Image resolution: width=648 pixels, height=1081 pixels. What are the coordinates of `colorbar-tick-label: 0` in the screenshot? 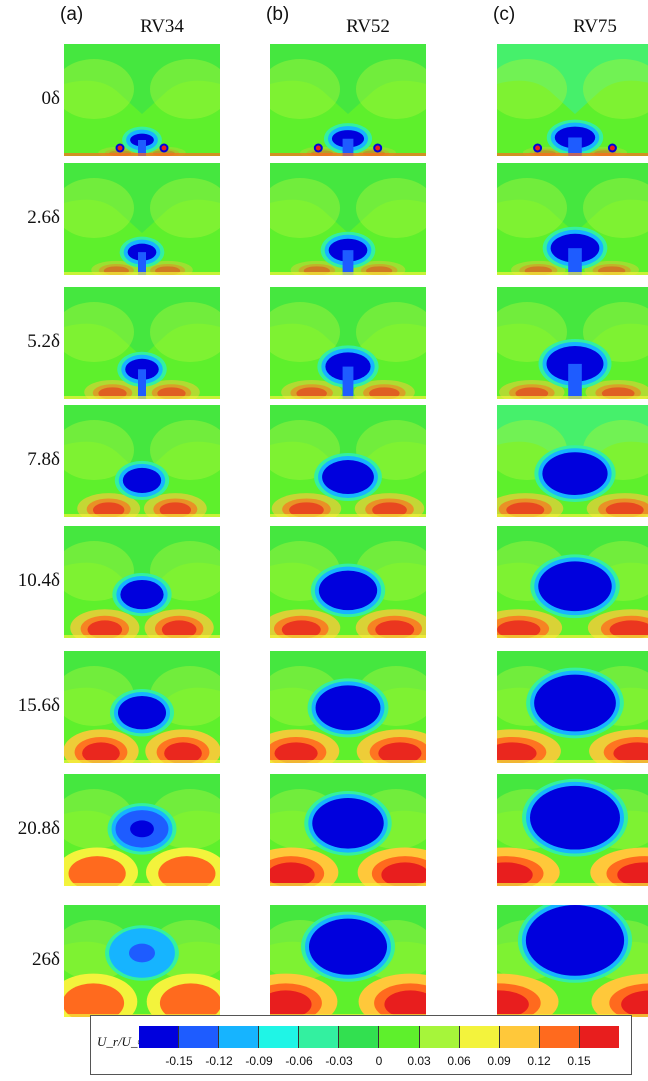 It's located at (379, 1061).